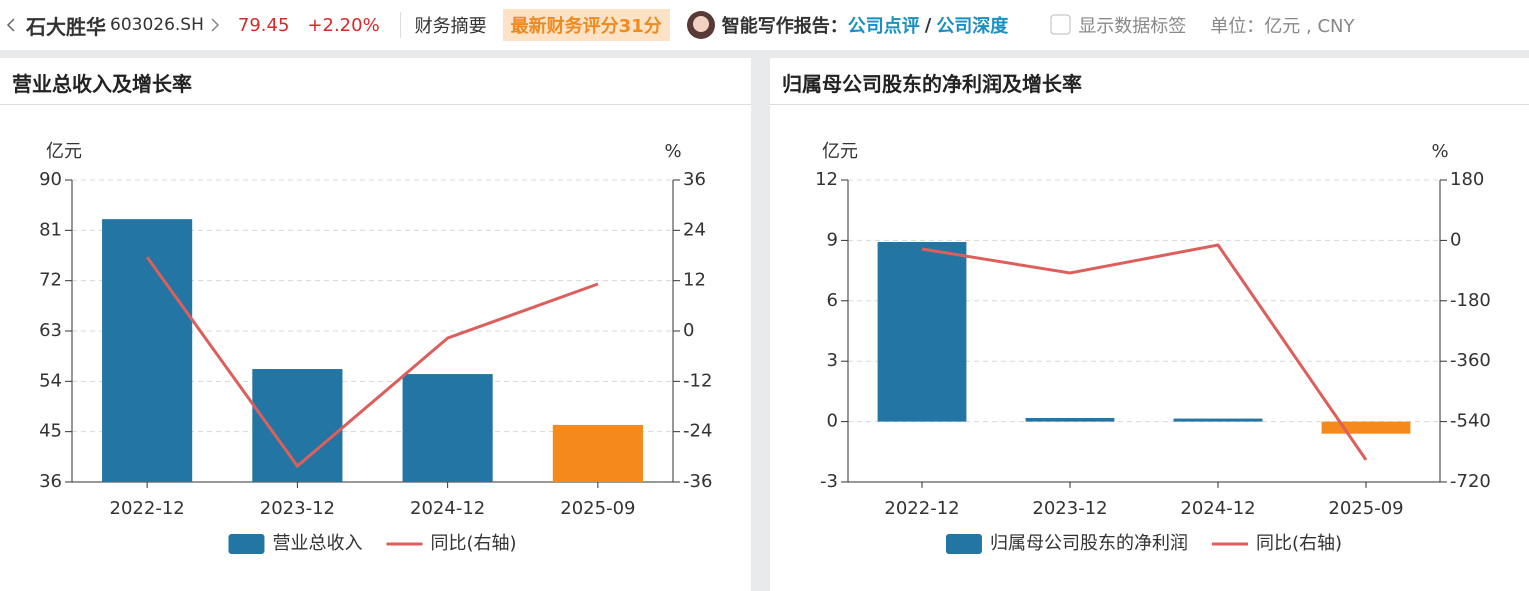 This screenshot has height=591, width=1529. What do you see at coordinates (826, 179) in the screenshot?
I see `y-tick-label: 12` at bounding box center [826, 179].